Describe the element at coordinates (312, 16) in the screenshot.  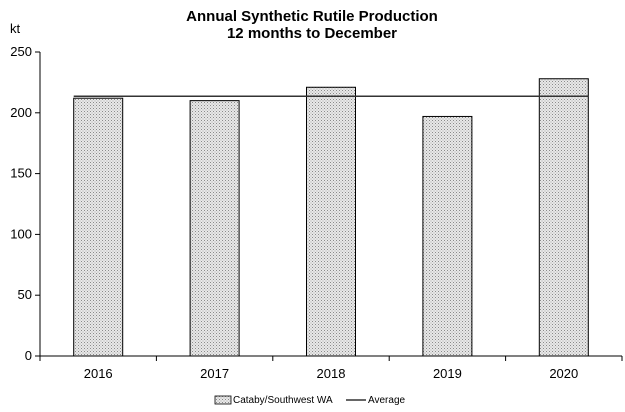
I see `chart-title: Annual Synthetic Rutile Production` at that location.